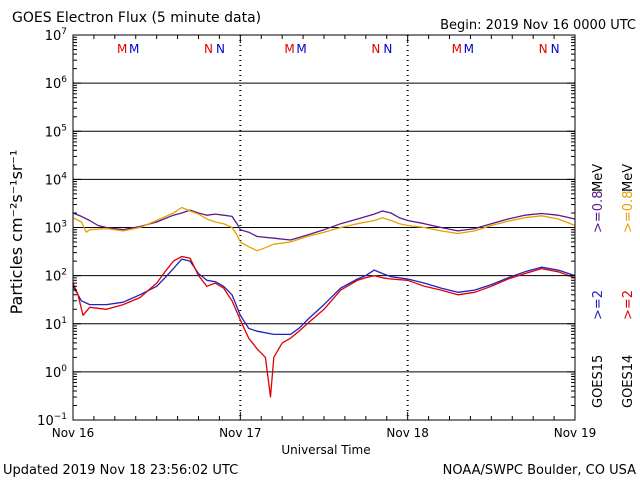 This screenshot has width=640, height=480. Describe the element at coordinates (56, 35) in the screenshot. I see `y-tick-label: 10⁷` at that location.